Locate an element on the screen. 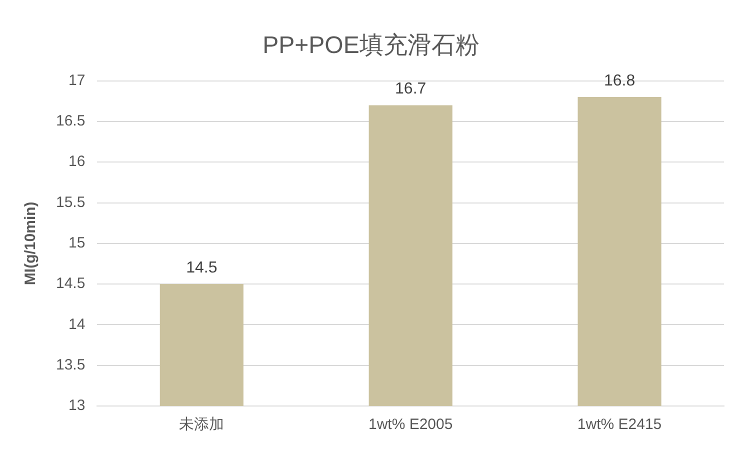 This screenshot has width=752, height=452. y-axis-title: MI(g/10min) is located at coordinates (31, 244).